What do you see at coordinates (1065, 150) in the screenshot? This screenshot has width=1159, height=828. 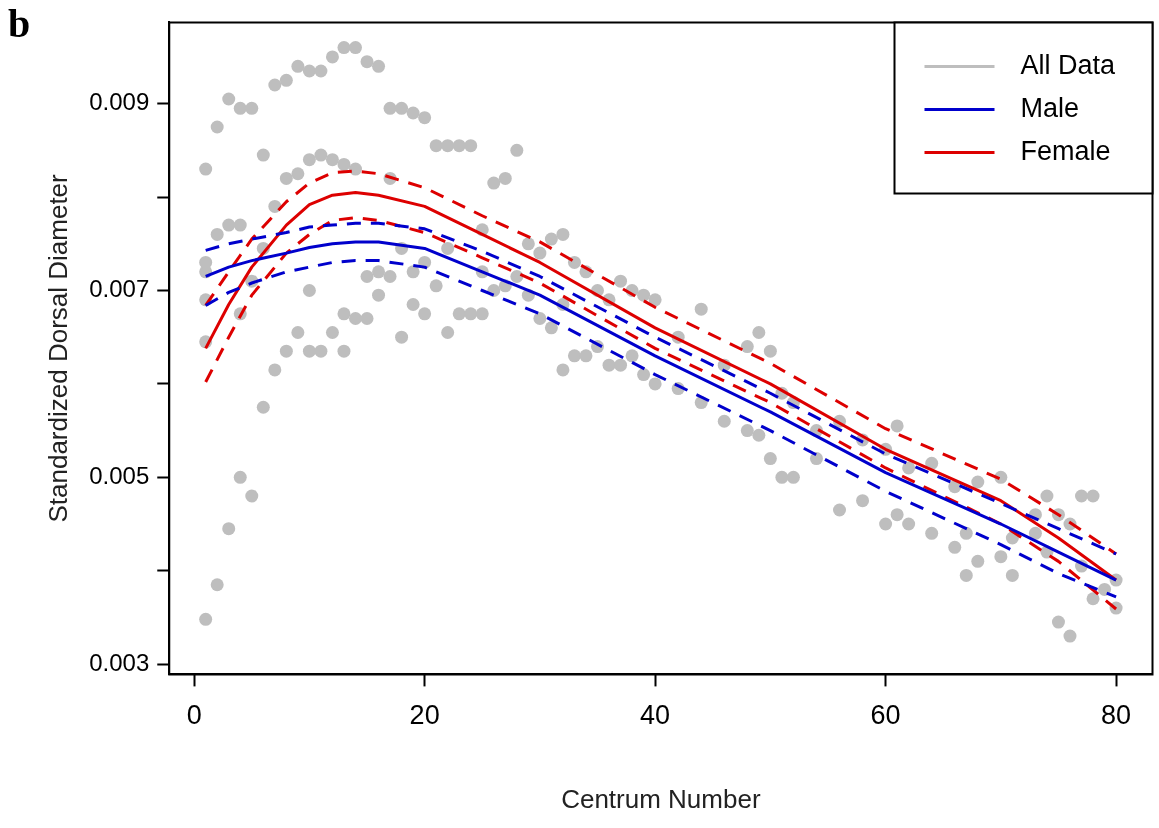 I see `legend-label: Female` at bounding box center [1065, 150].